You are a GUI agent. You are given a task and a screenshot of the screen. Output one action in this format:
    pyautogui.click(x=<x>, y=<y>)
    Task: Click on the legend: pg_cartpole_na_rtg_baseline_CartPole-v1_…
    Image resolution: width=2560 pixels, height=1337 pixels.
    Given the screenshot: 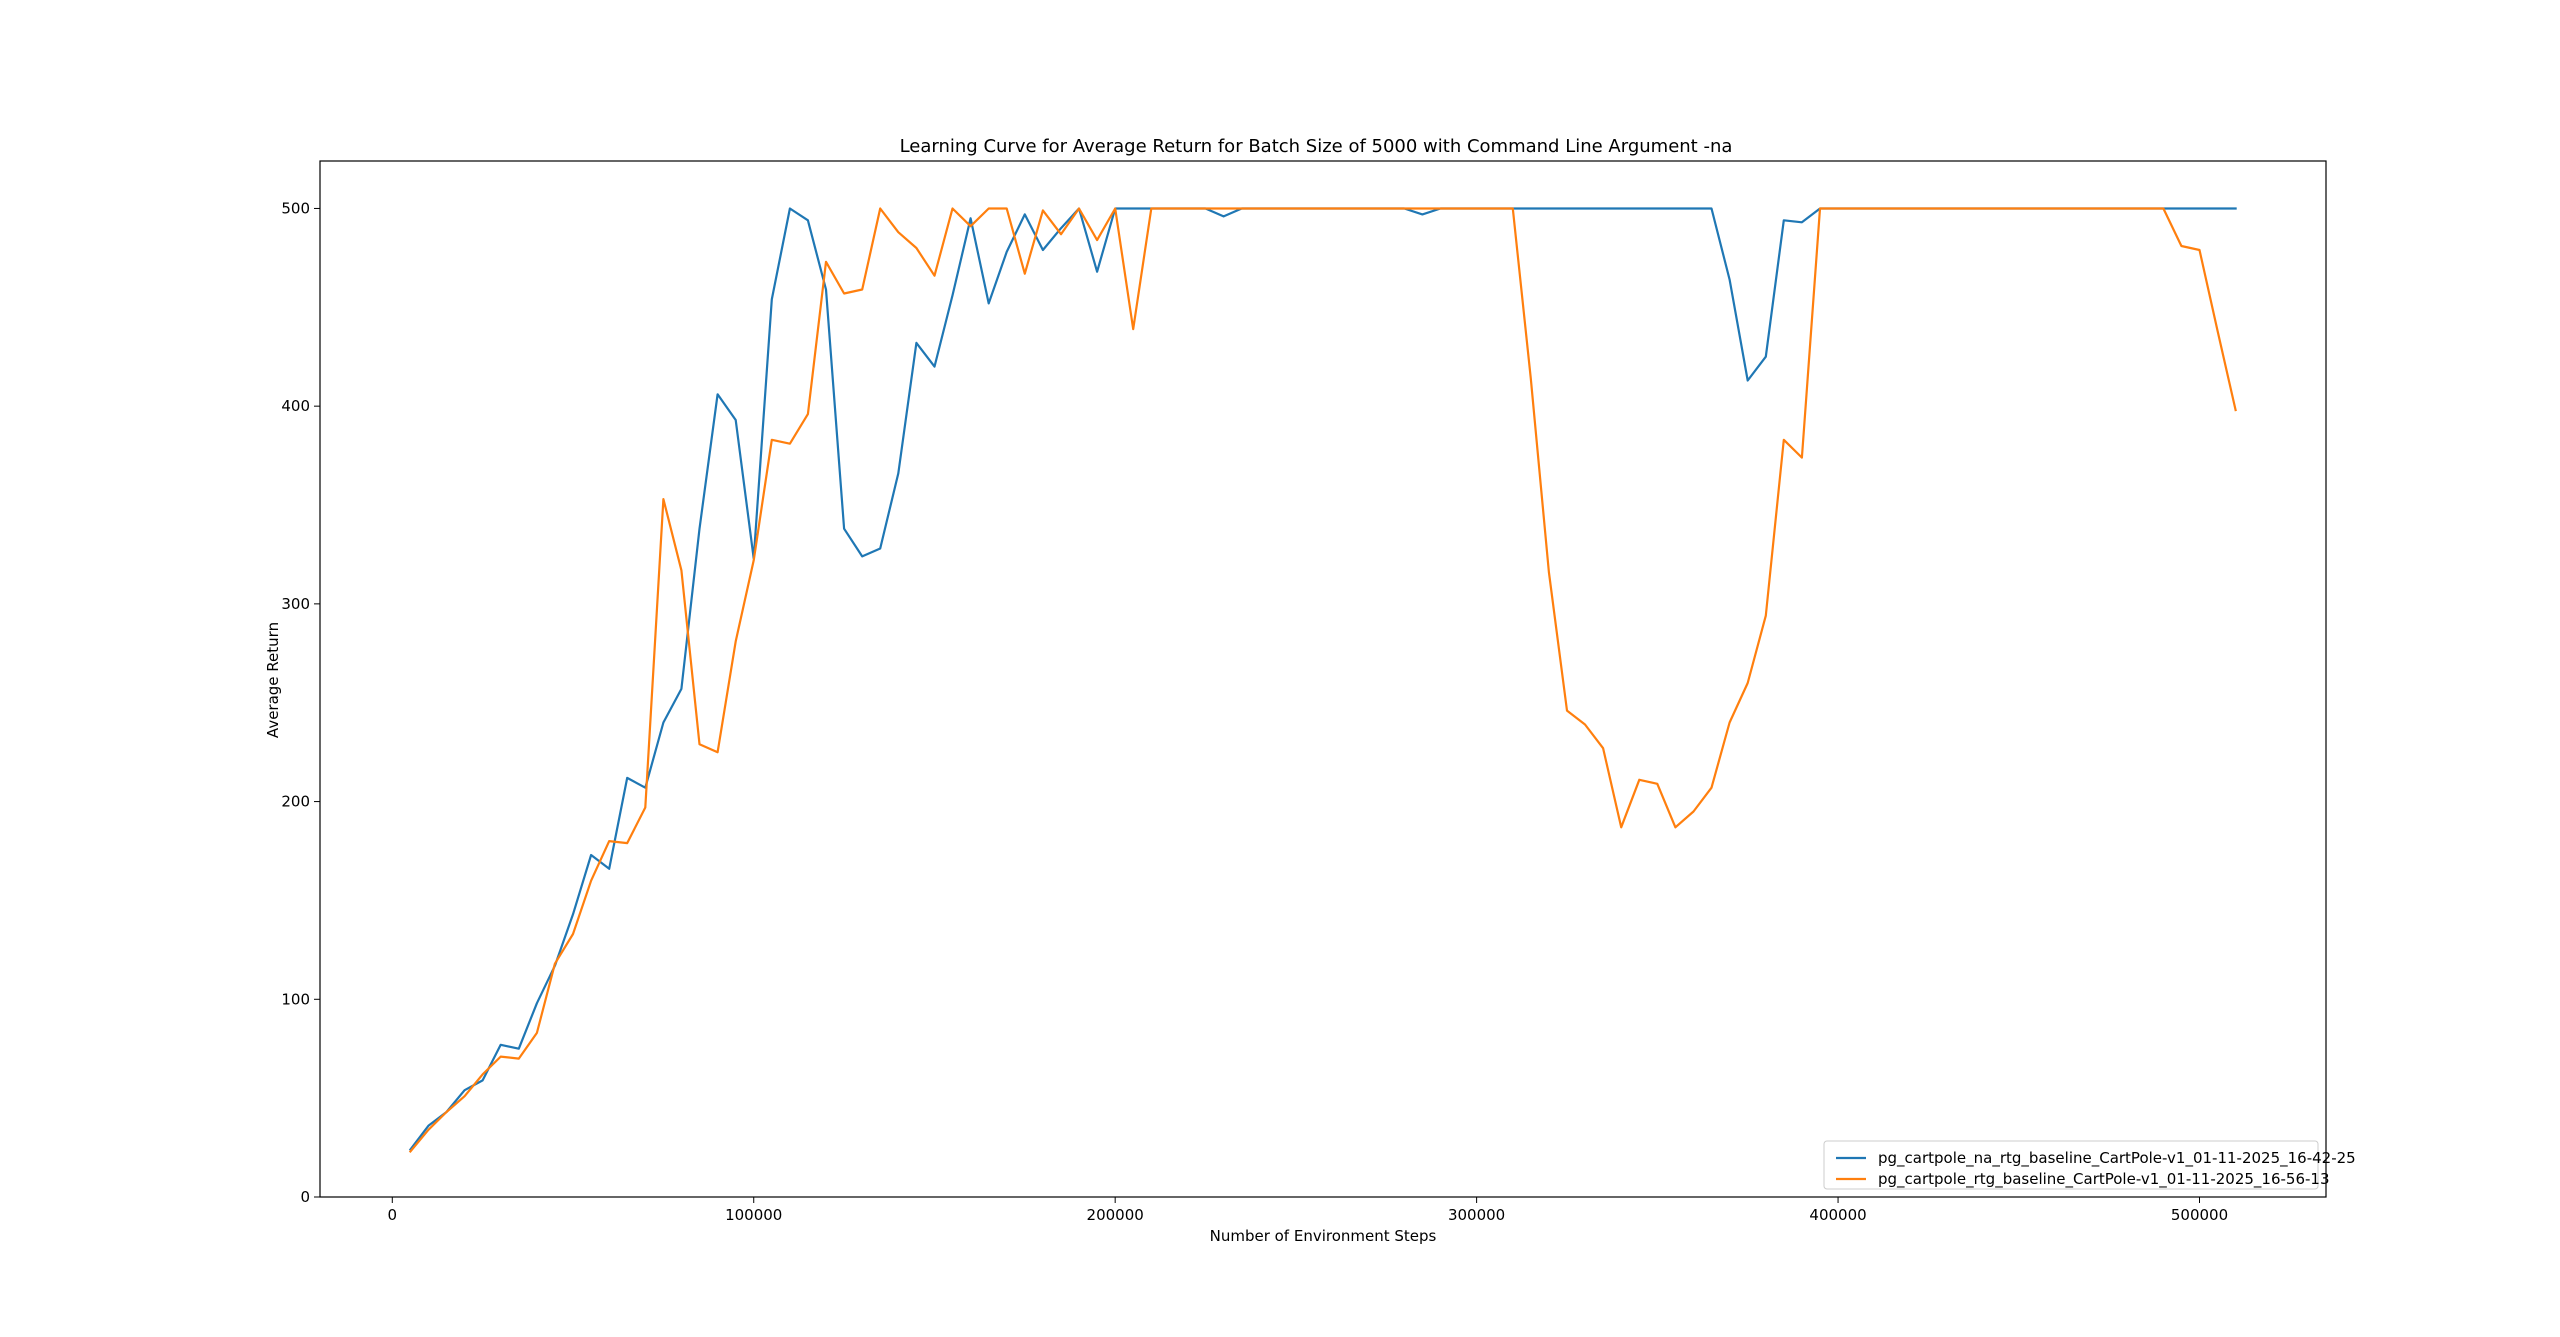 What is the action you would take?
    pyautogui.click(x=2089, y=1165)
    